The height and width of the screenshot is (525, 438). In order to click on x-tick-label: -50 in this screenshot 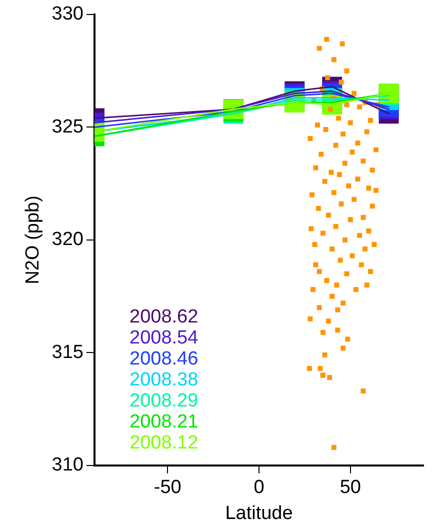, I will do `click(168, 487)`.